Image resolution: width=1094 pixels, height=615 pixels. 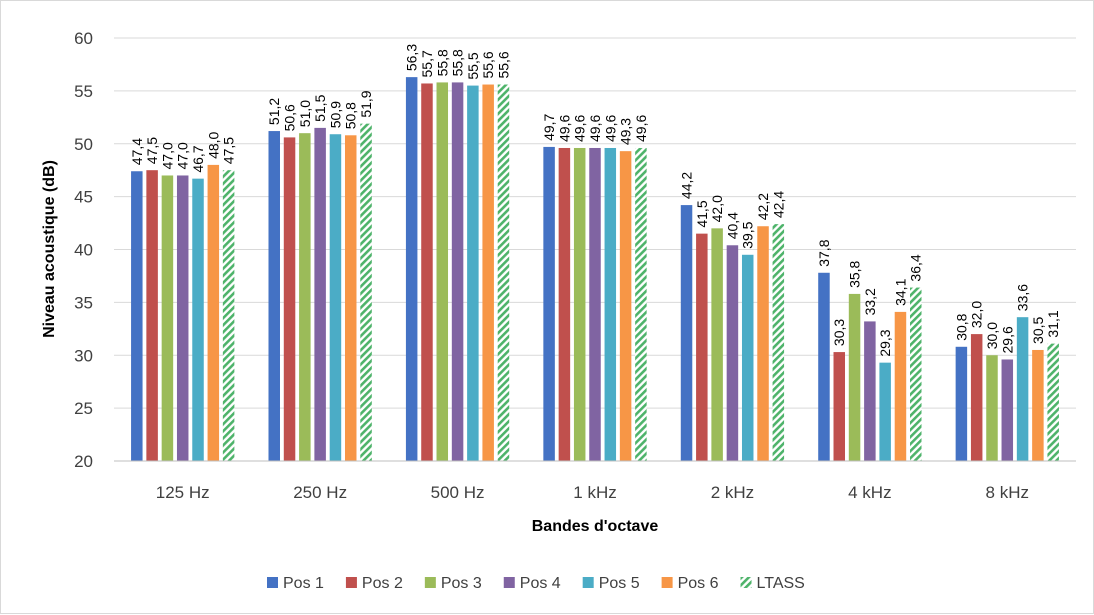 I want to click on data-label: 34,1, so click(x=900, y=291).